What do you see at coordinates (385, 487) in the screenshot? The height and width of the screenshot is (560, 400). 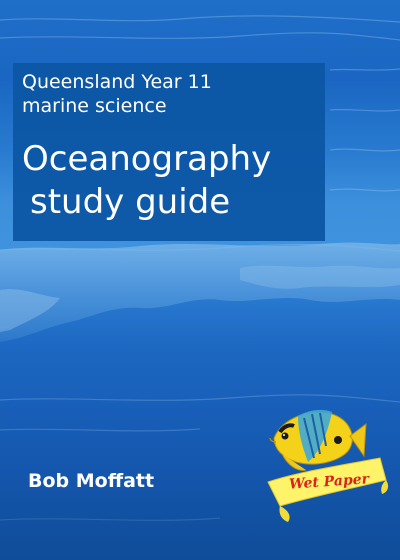 I see `banner-curl-right` at bounding box center [385, 487].